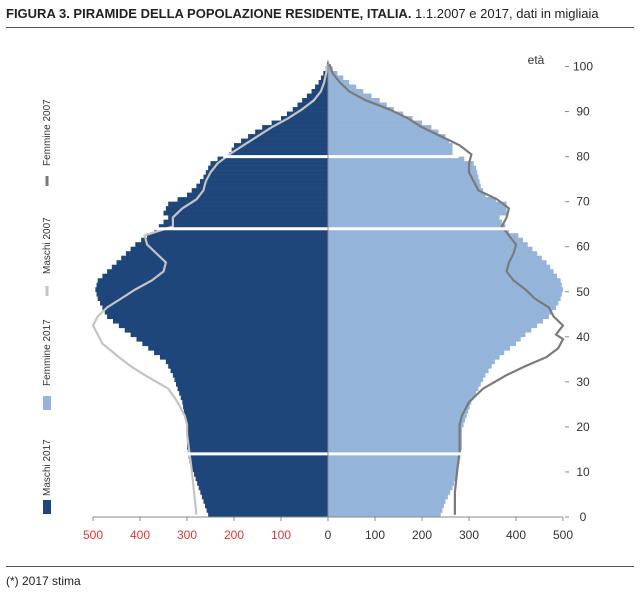 The height and width of the screenshot is (597, 640). I want to click on y-tick-label: 30, so click(583, 382).